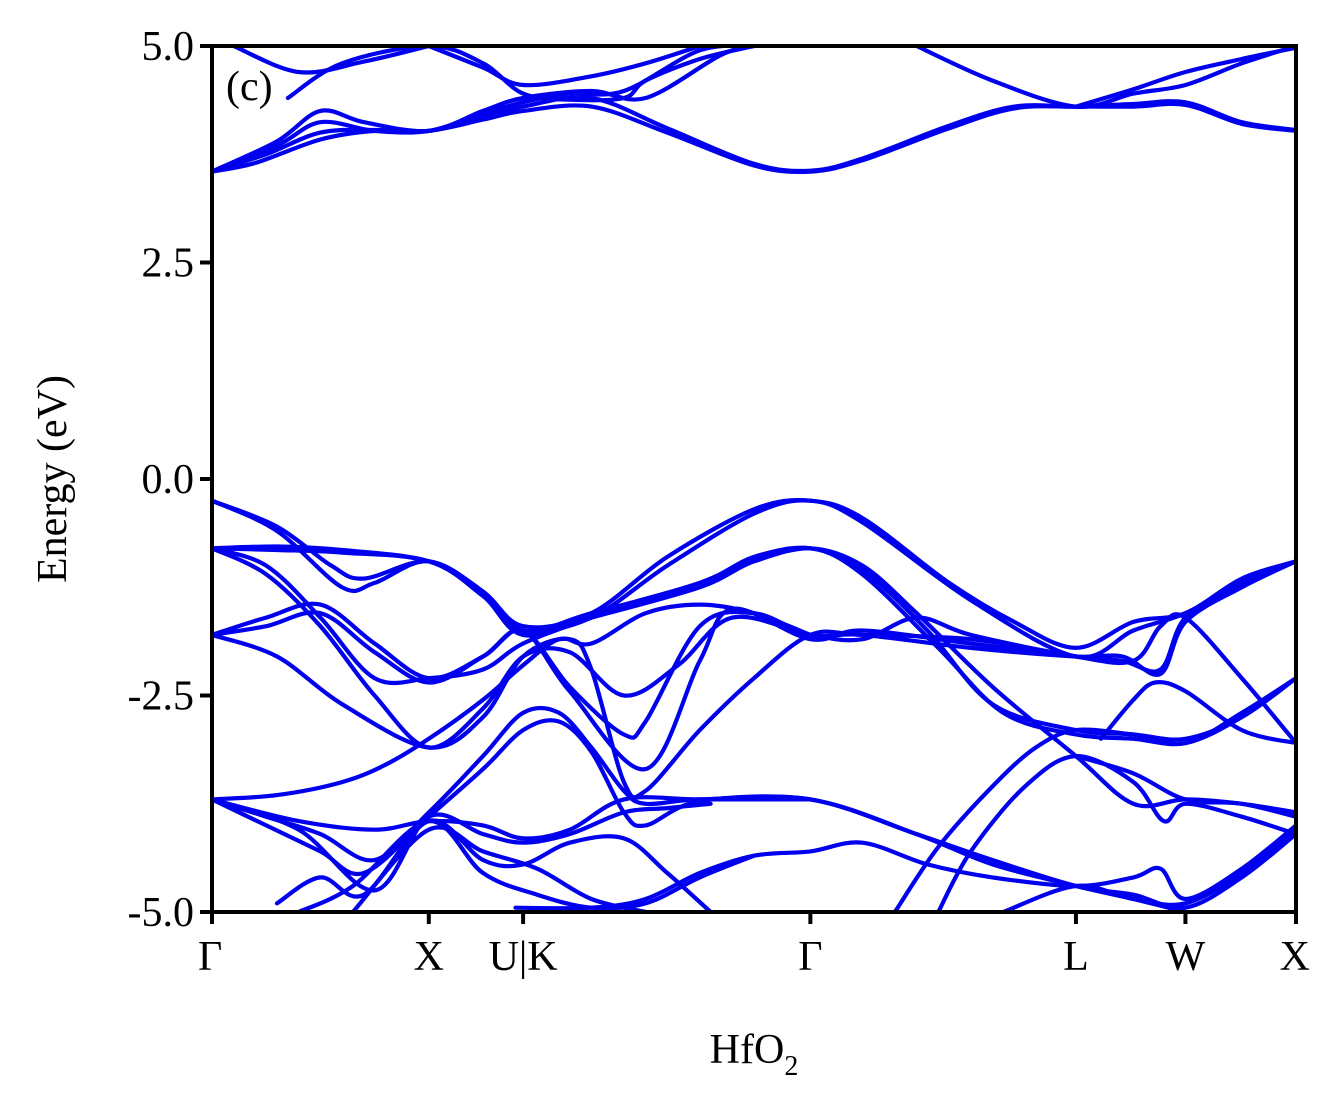 The width and height of the screenshot is (1332, 1098). Describe the element at coordinates (161, 697) in the screenshot. I see `y-tick-label: -2.5` at that location.